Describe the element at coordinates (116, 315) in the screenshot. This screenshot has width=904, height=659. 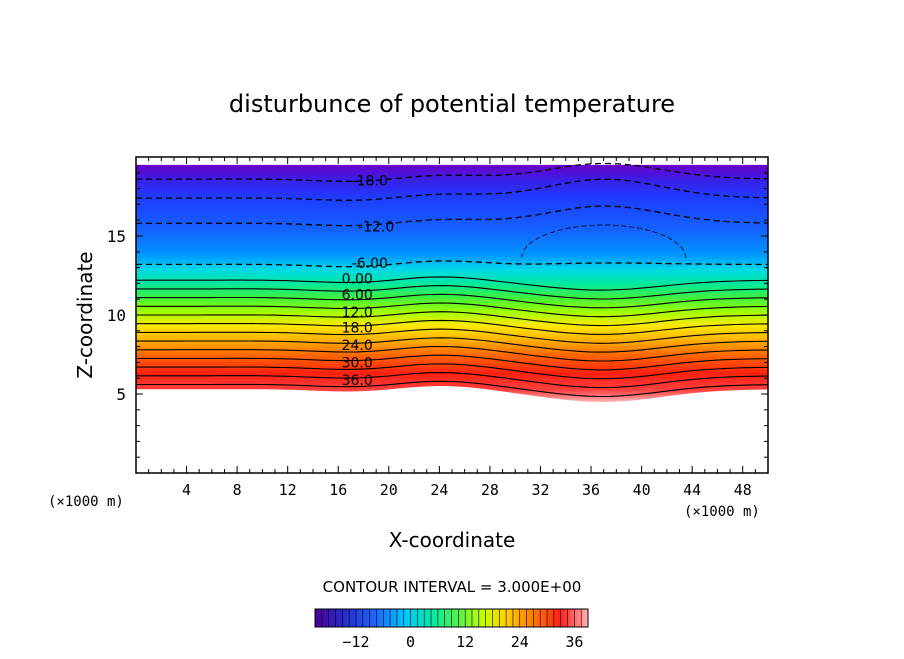
I see `y-tick-label: 10` at that location.